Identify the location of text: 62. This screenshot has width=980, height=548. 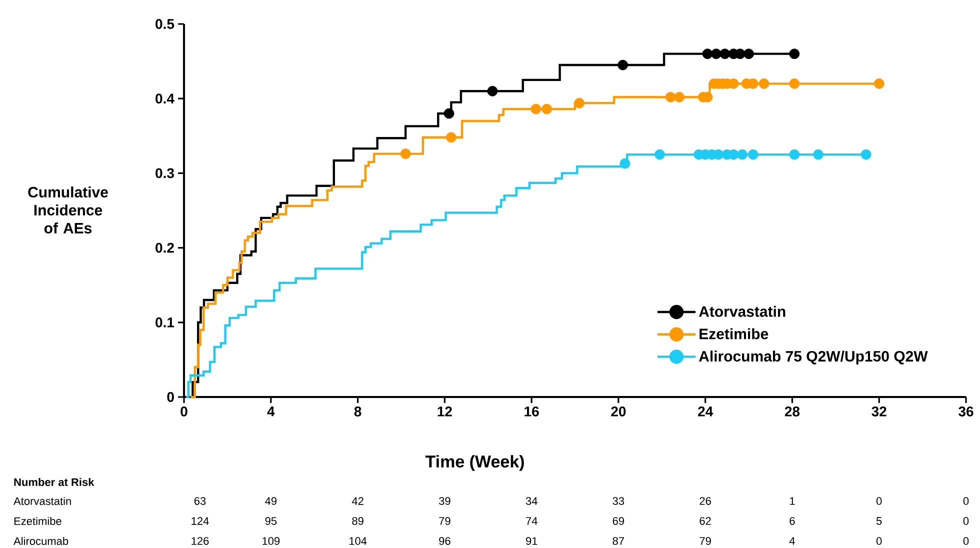
(705, 520).